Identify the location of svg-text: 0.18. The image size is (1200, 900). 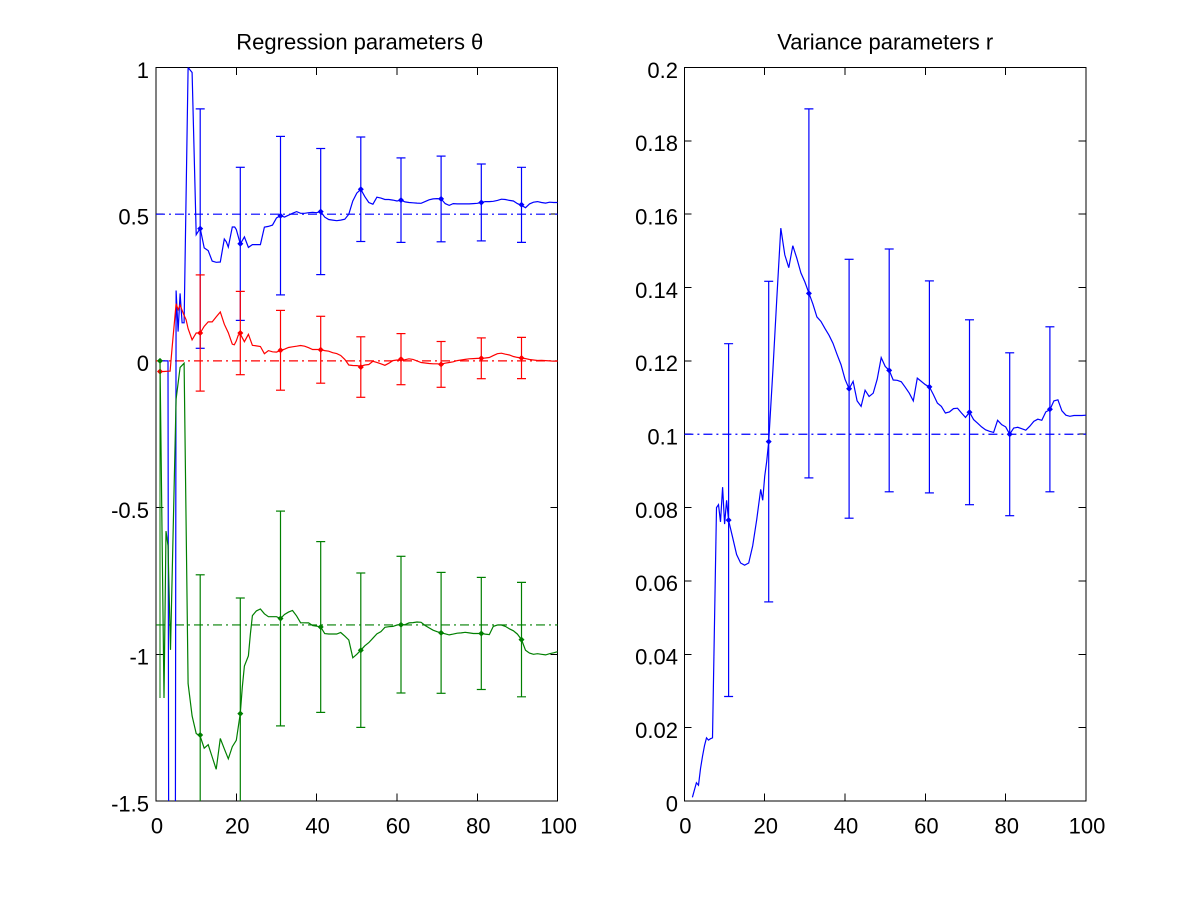
(656, 143).